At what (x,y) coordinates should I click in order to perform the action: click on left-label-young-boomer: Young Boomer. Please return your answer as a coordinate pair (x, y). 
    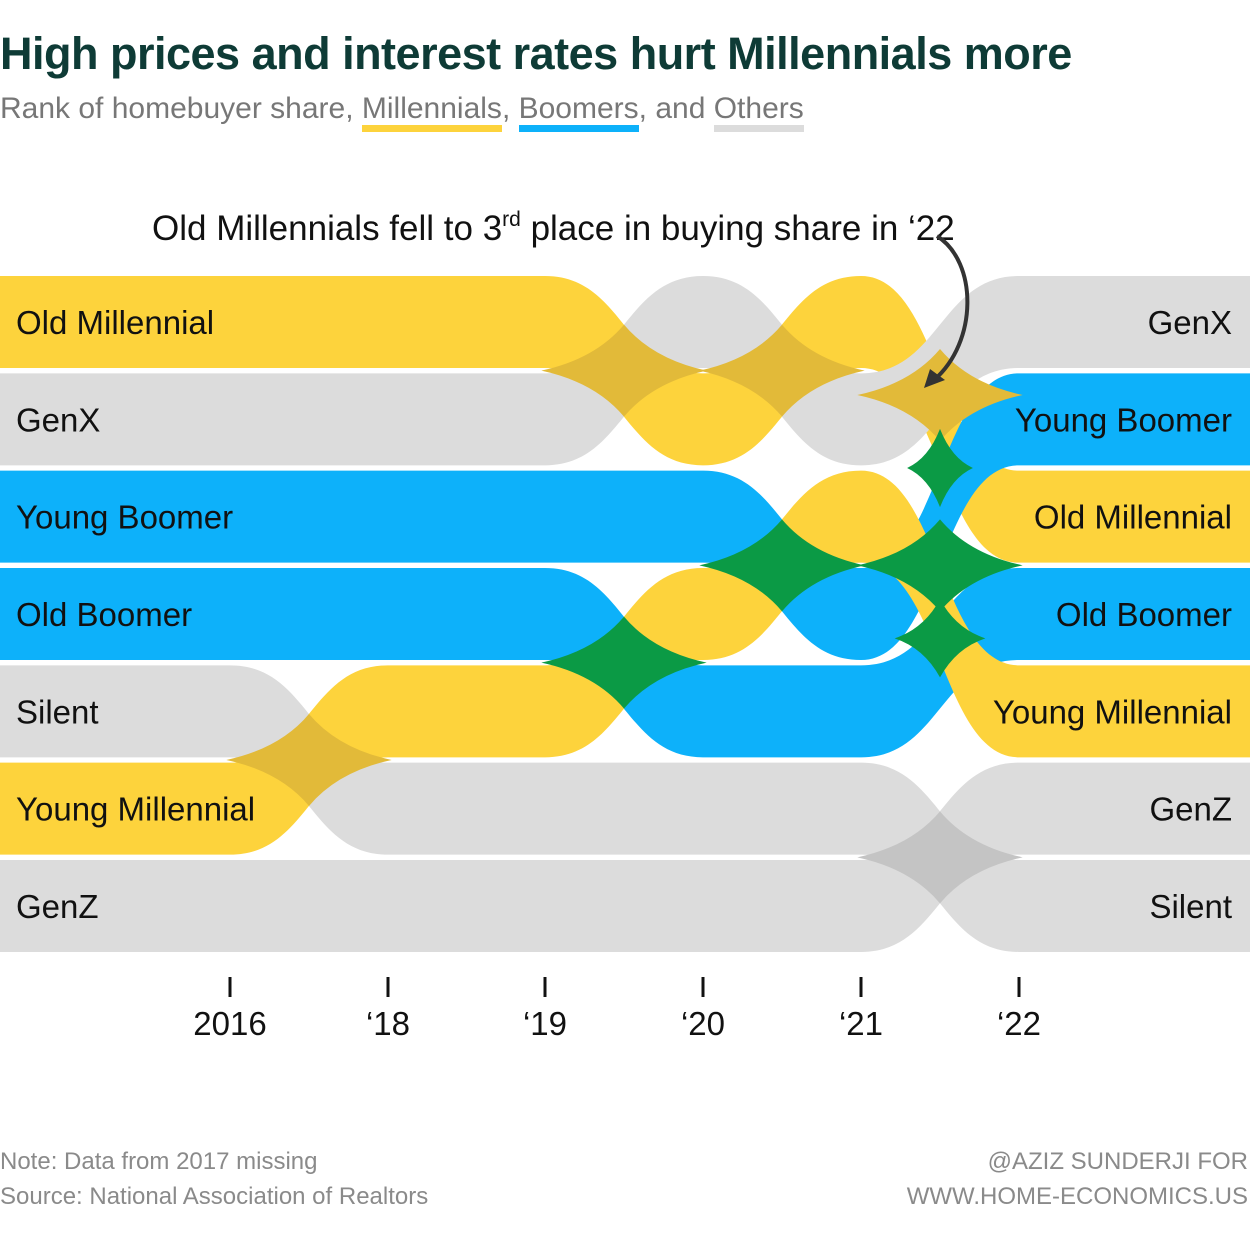
    Looking at the image, I should click on (124, 517).